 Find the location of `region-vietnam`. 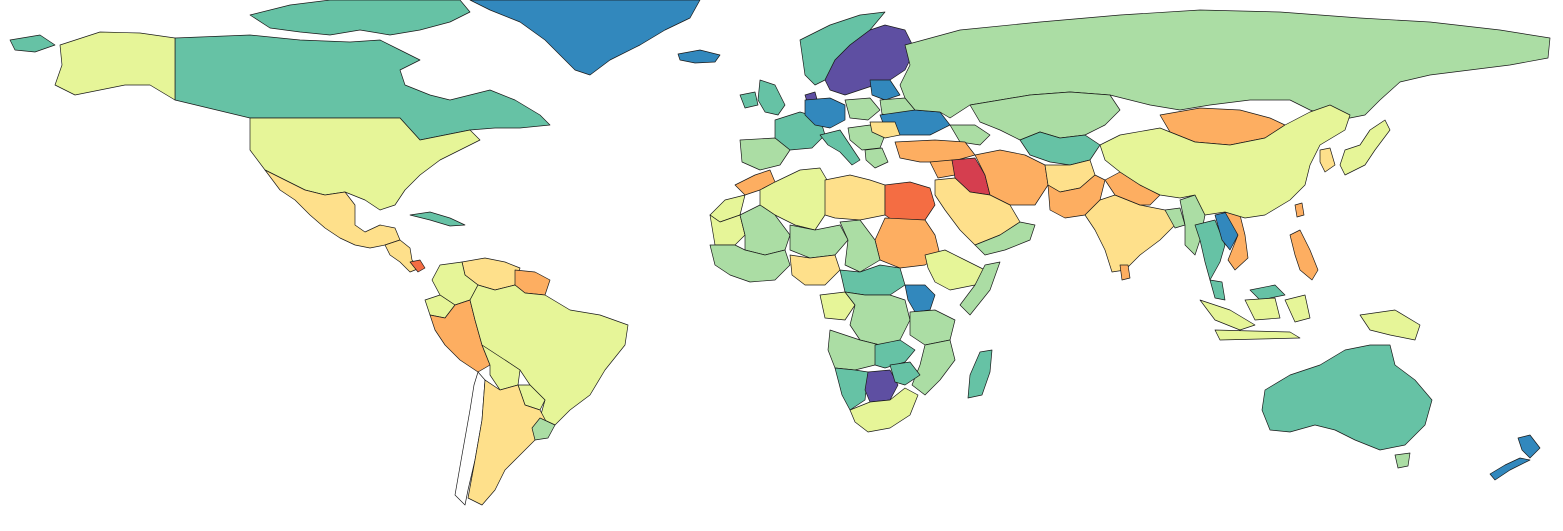

region-vietnam is located at coordinates (1236, 241).